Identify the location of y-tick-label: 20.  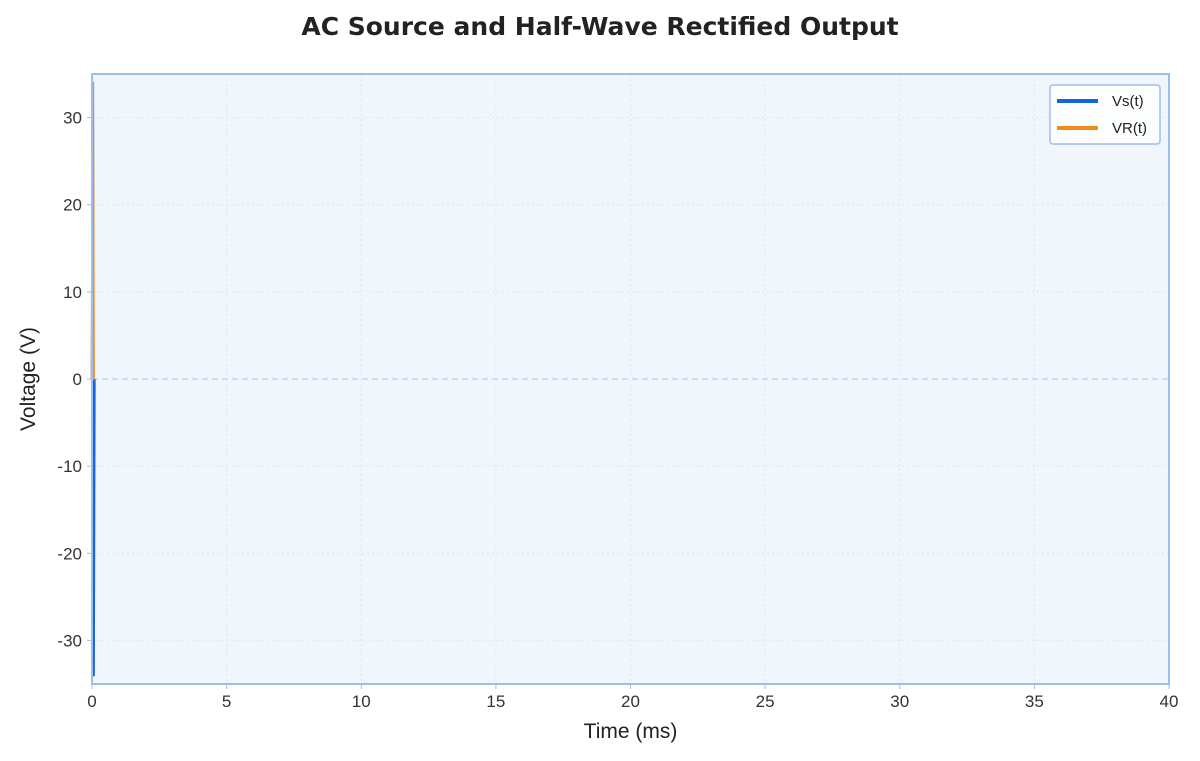
(72, 205).